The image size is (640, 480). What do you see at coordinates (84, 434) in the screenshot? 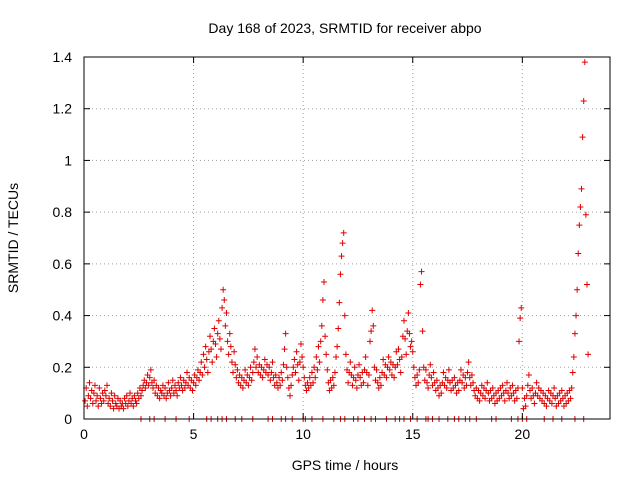
I see `x-tick-label: 0` at bounding box center [84, 434].